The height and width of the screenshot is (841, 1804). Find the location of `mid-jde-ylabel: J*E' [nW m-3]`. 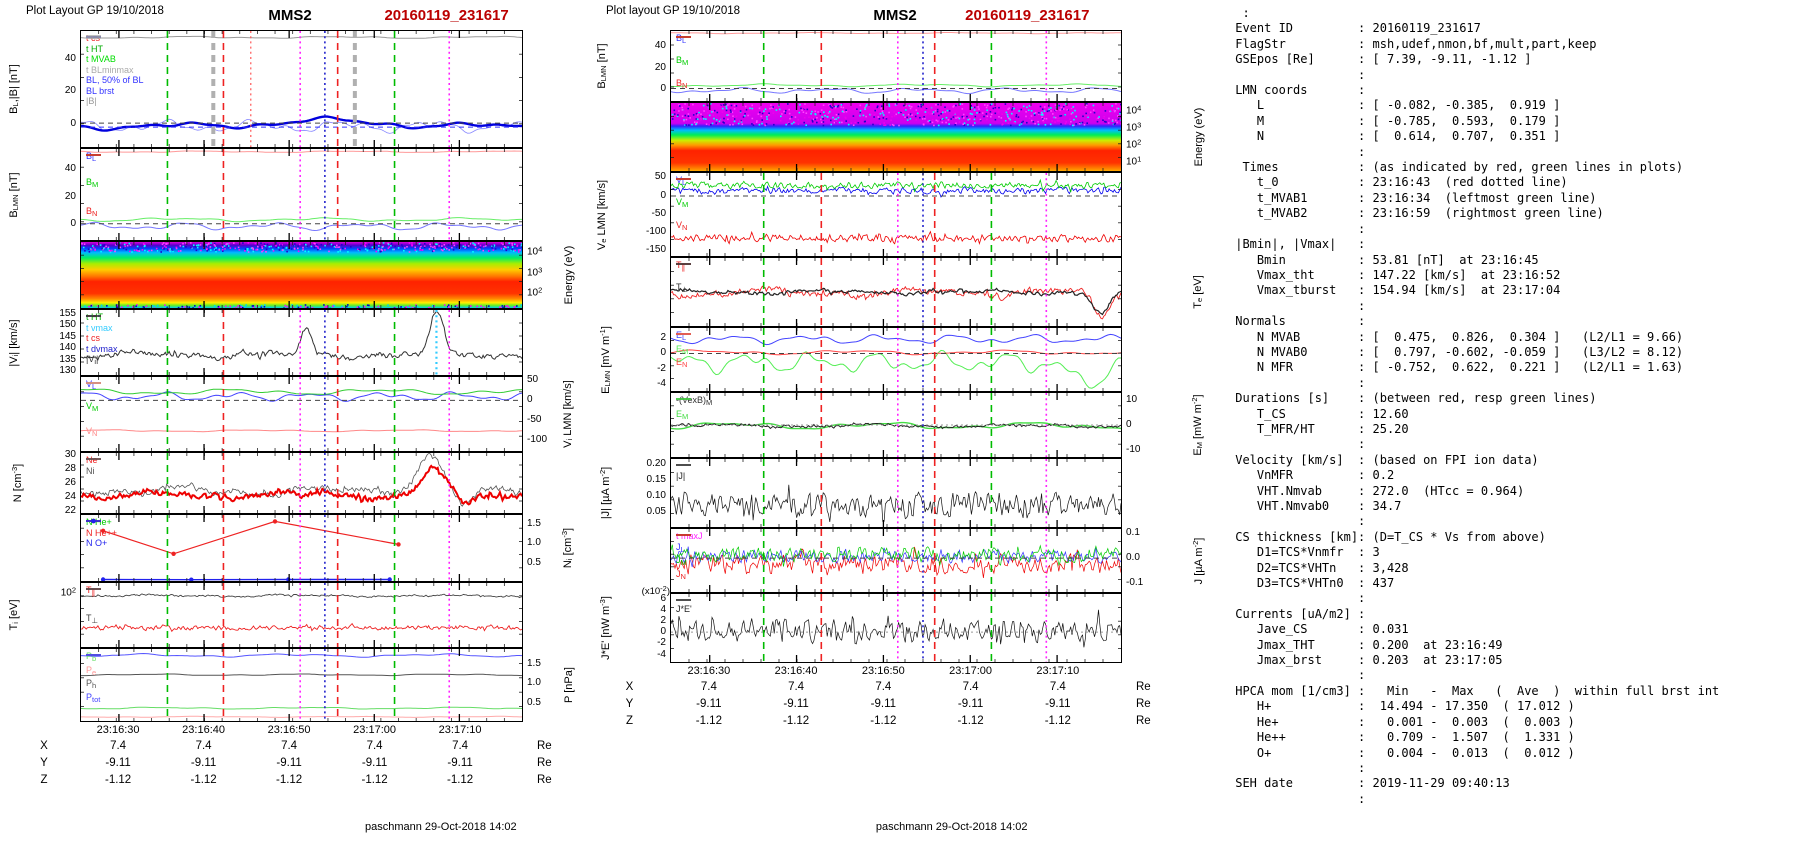

mid-jde-ylabel: J*E' [nW m-3] is located at coordinates (605, 628).